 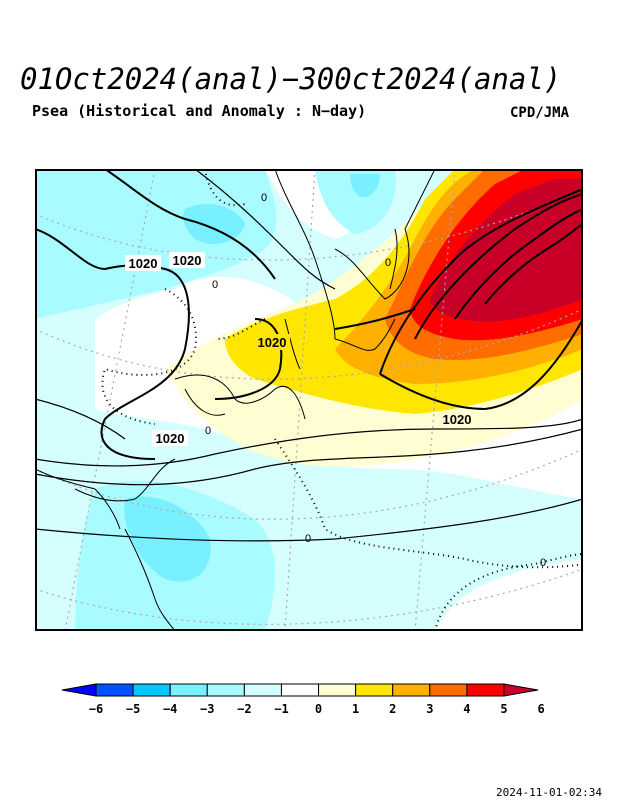 What do you see at coordinates (96, 709) in the screenshot?
I see `colorbar-tick-label: −6` at bounding box center [96, 709].